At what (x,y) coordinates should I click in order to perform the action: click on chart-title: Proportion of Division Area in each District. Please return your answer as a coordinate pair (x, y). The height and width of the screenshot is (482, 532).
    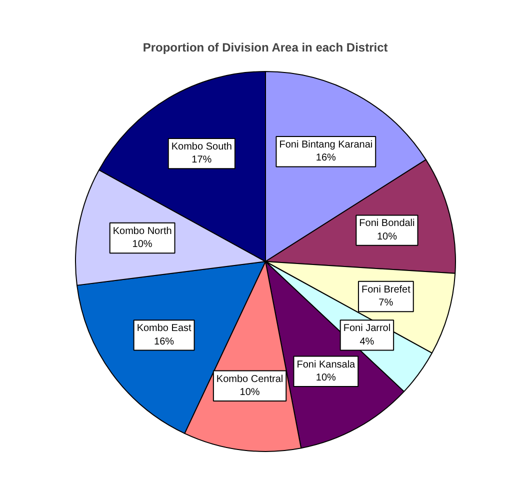
    Looking at the image, I should click on (265, 47).